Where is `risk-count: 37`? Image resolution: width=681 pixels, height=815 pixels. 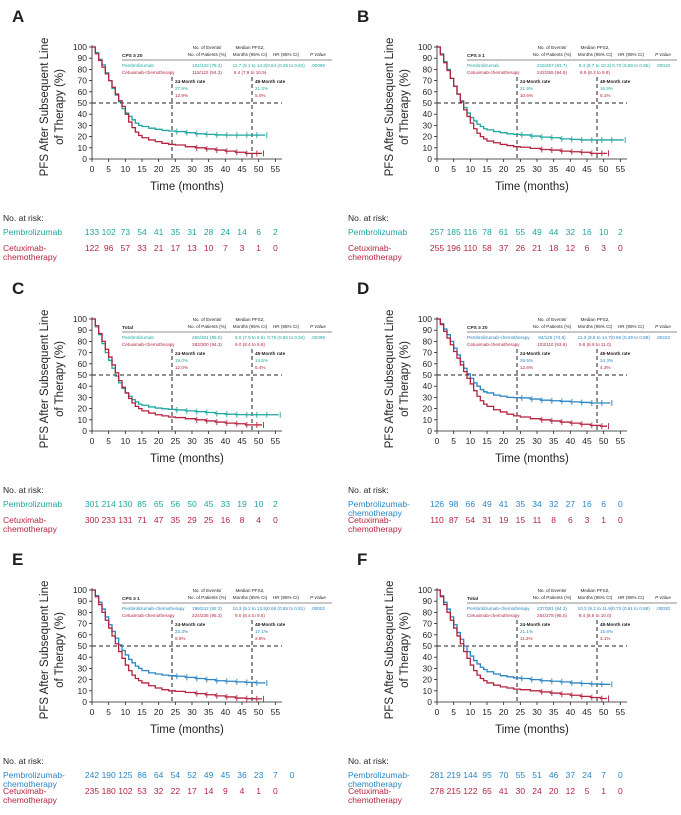 risk-count: 37 is located at coordinates (504, 248).